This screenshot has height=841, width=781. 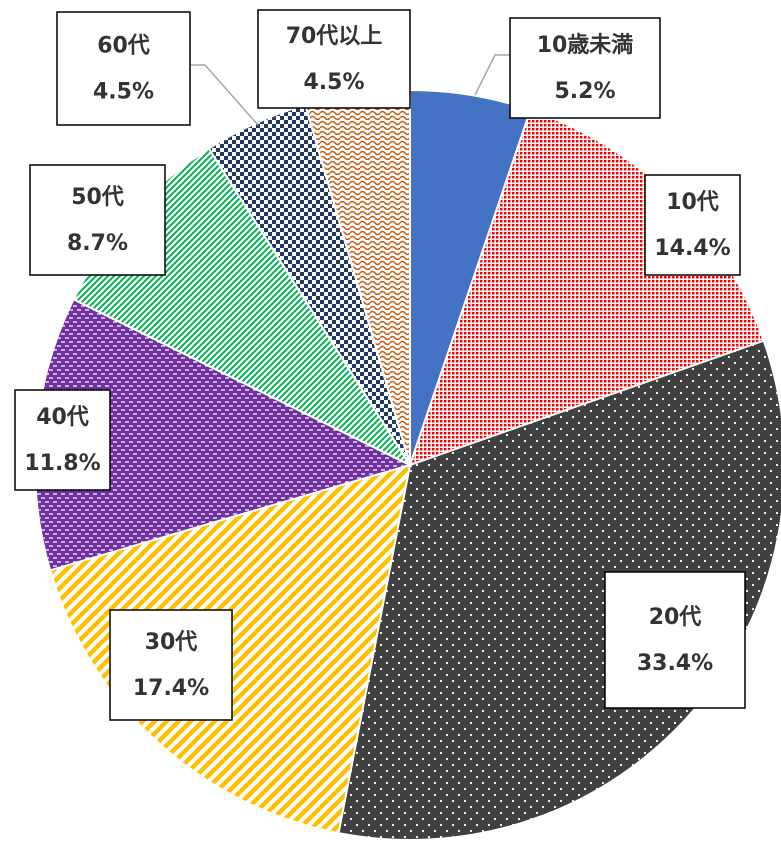 What do you see at coordinates (334, 36) in the screenshot?
I see `category-label: 70代以上` at bounding box center [334, 36].